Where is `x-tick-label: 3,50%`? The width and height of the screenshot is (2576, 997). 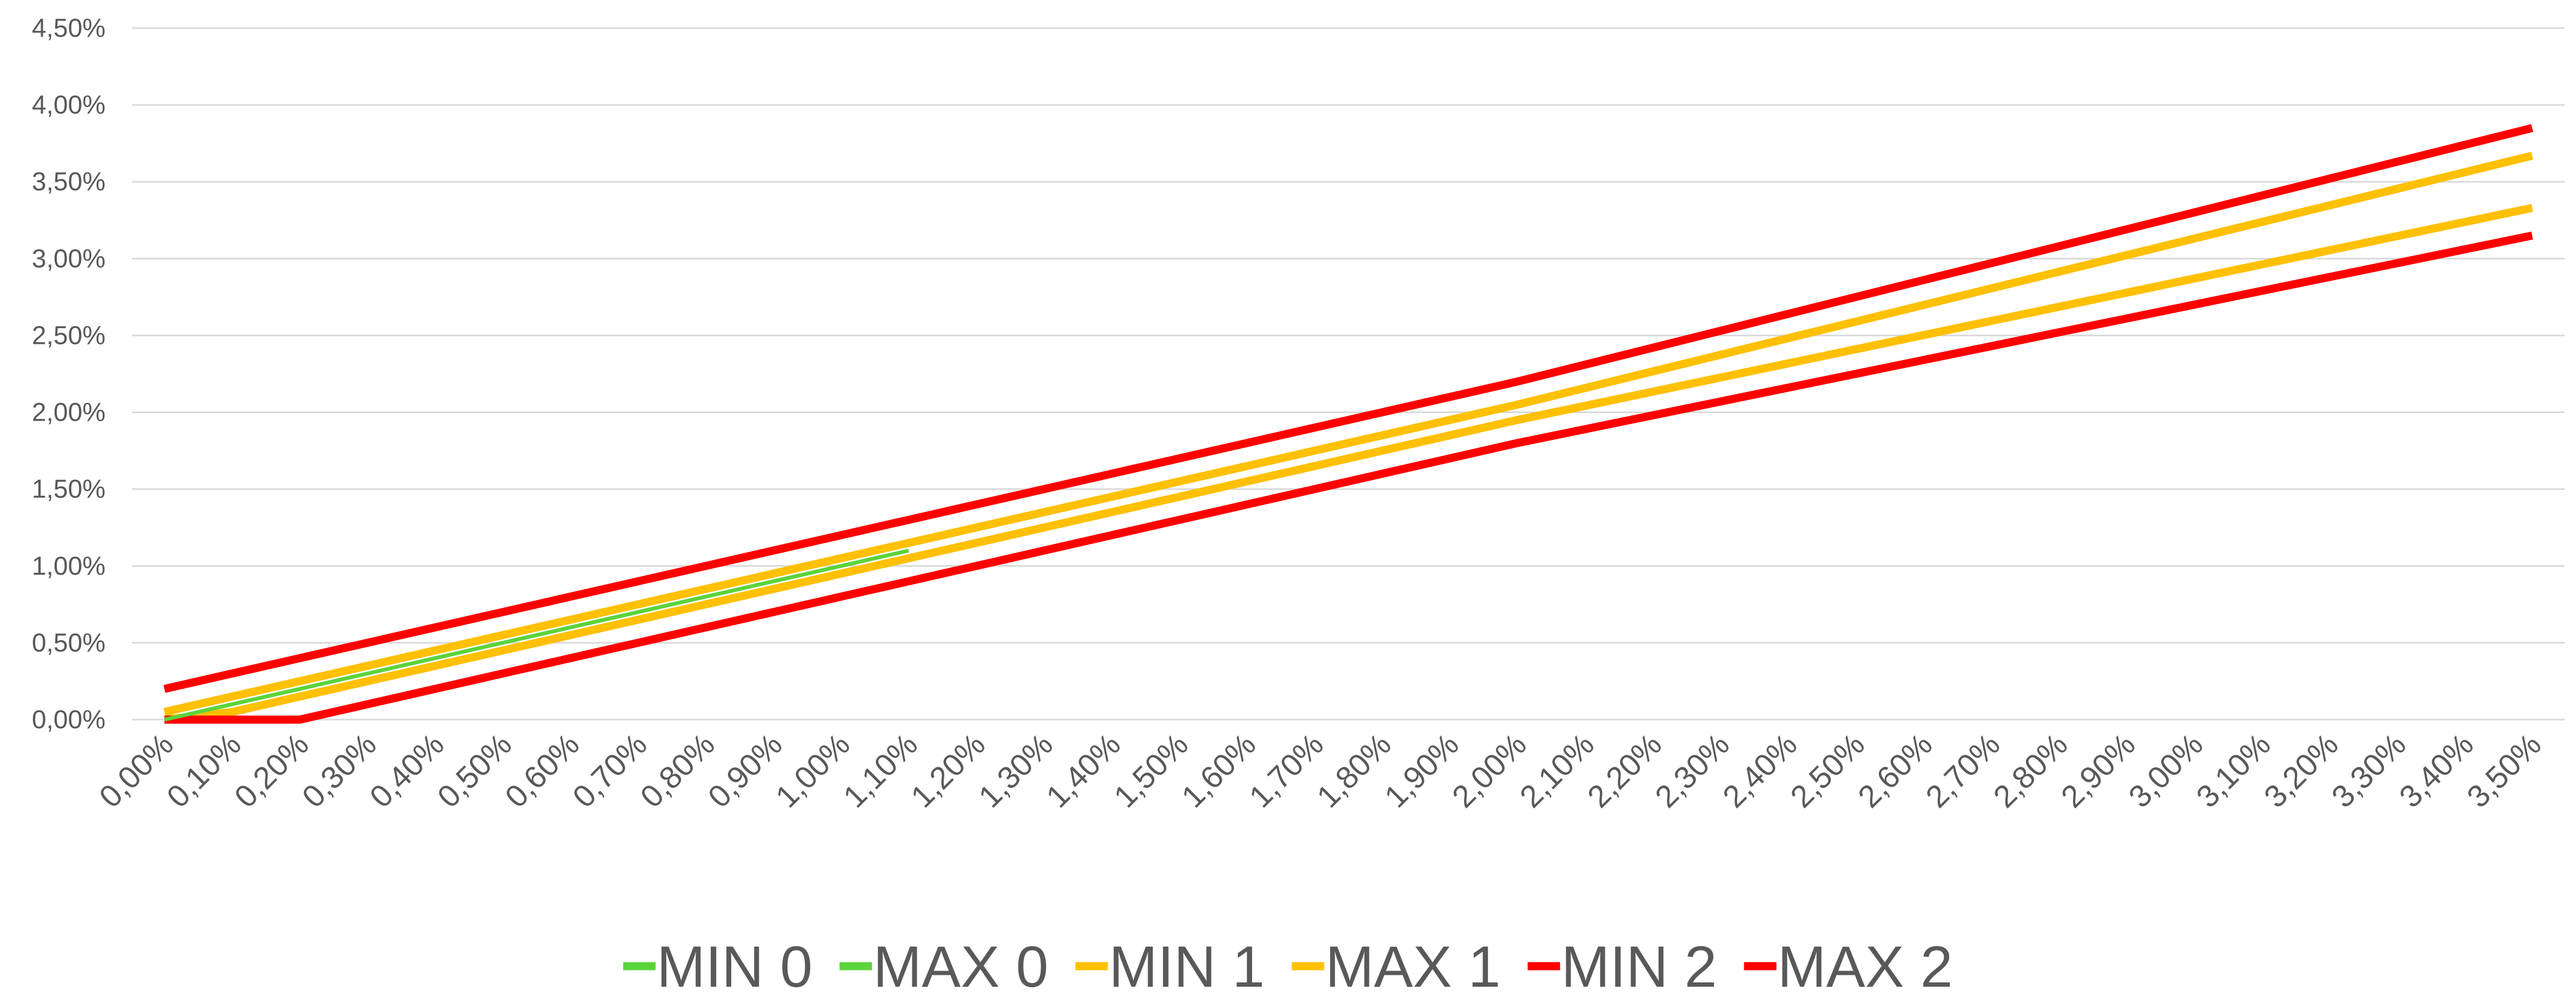 x-tick-label: 3,50% is located at coordinates (2504, 770).